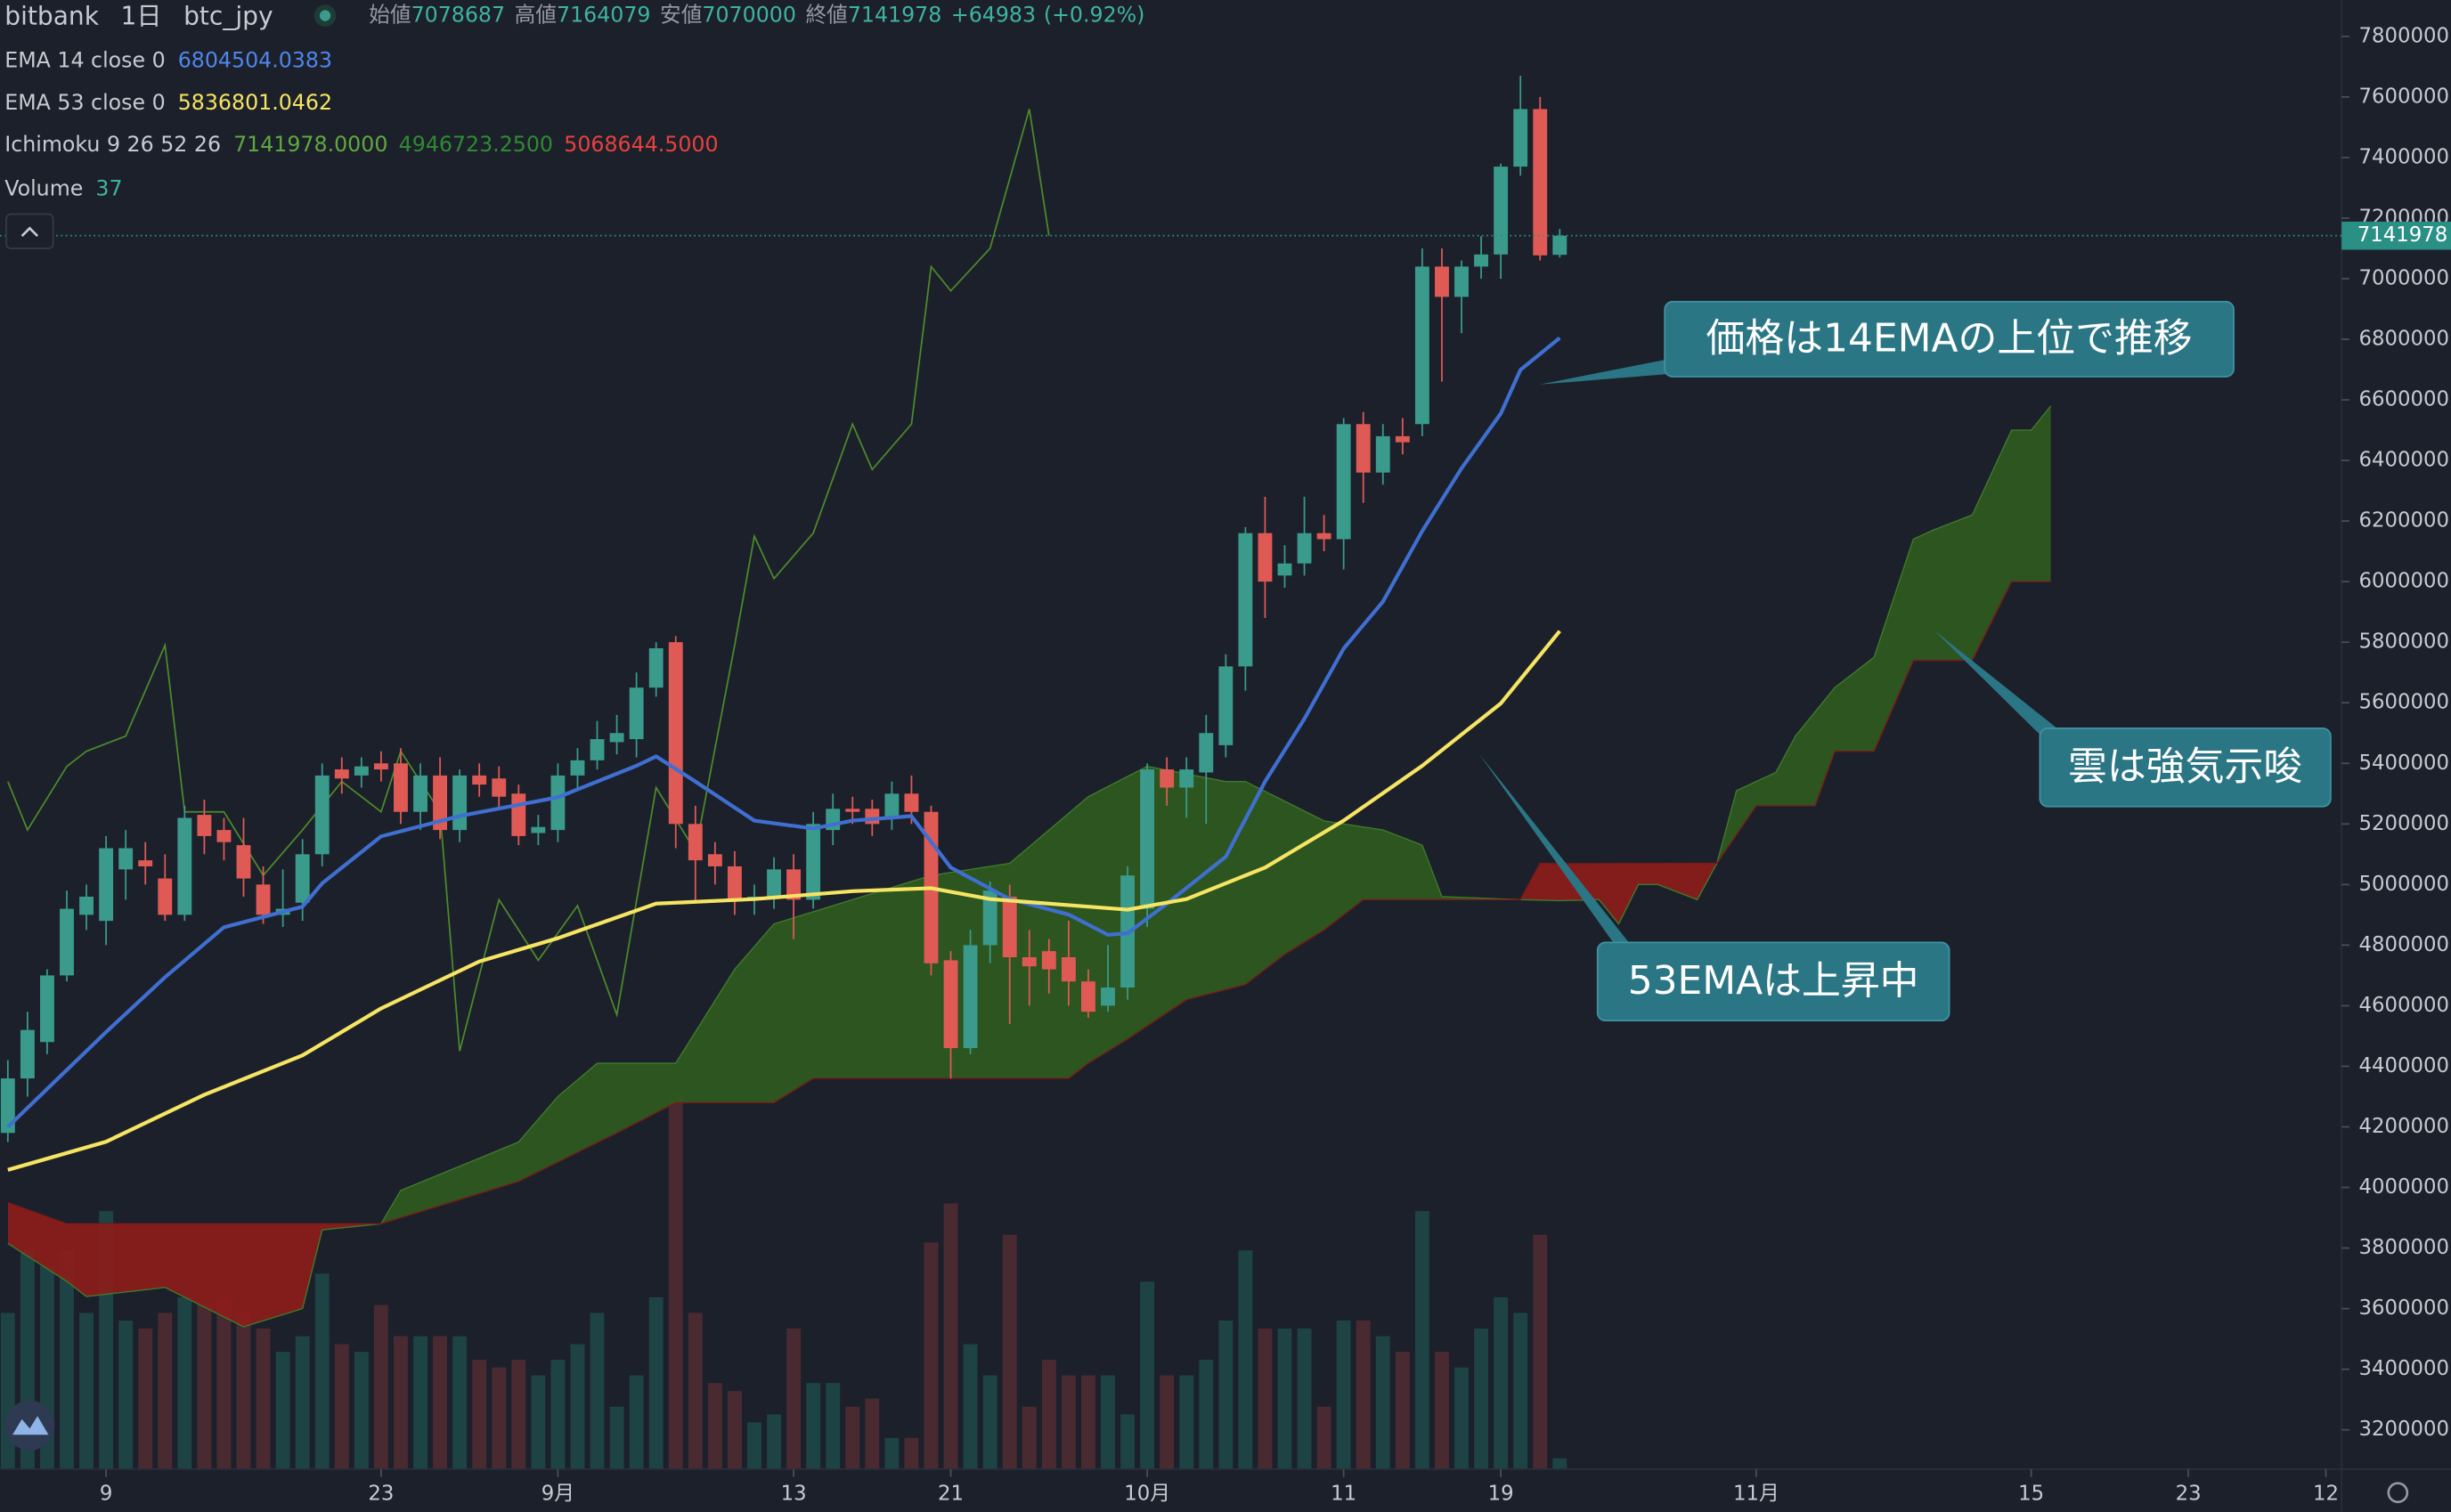  Describe the element at coordinates (2403, 1126) in the screenshot. I see `y-tick-label: 4200000` at that location.